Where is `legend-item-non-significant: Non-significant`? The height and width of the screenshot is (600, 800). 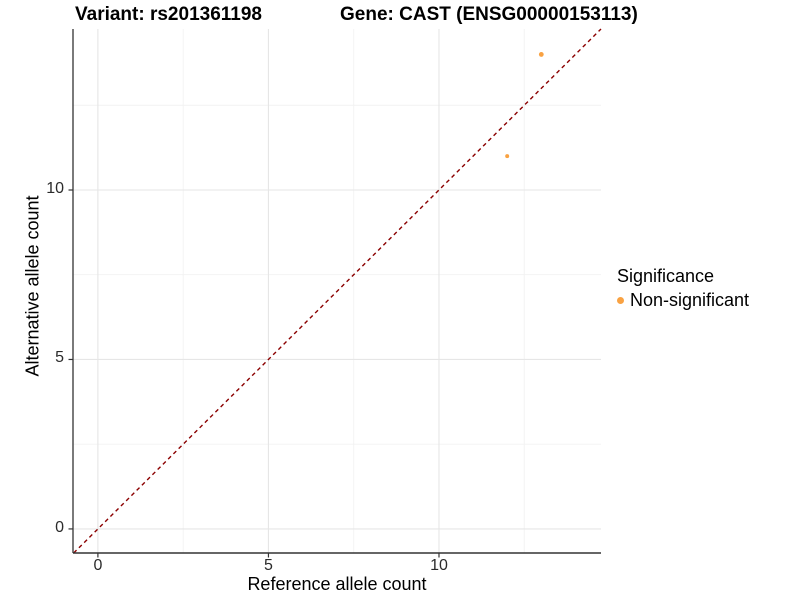 legend-item-non-significant: Non-significant is located at coordinates (683, 300).